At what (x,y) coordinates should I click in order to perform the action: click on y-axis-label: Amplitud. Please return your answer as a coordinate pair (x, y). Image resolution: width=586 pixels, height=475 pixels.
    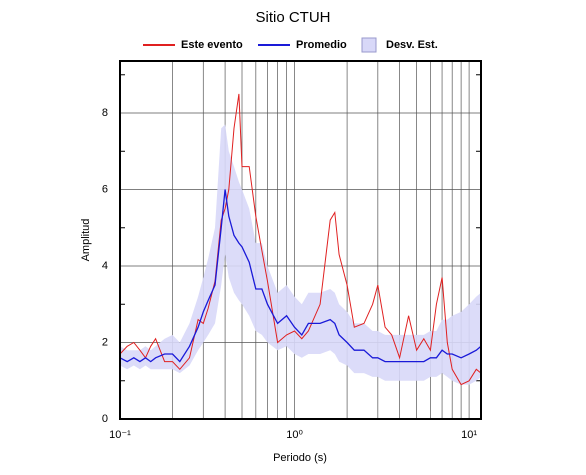
    Looking at the image, I should click on (86, 240).